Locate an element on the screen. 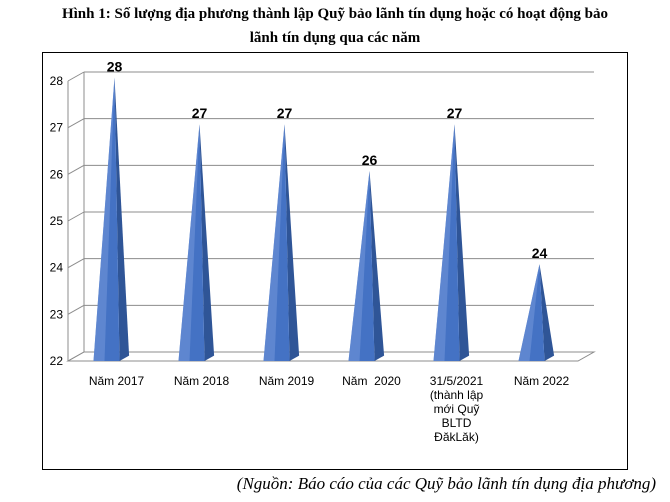  y-tick-label: 25 is located at coordinates (57, 221).